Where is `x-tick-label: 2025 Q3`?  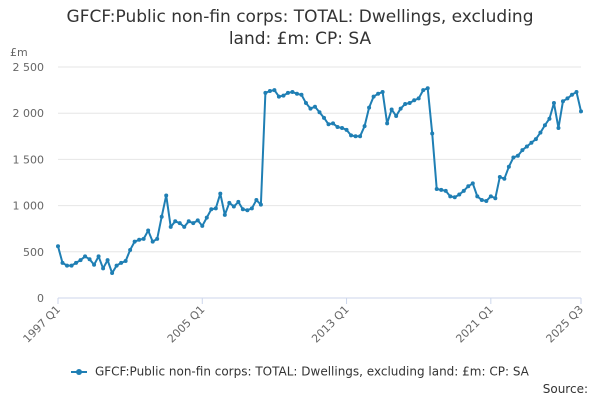 x-tick-label: 2025 Q3 is located at coordinates (565, 324).